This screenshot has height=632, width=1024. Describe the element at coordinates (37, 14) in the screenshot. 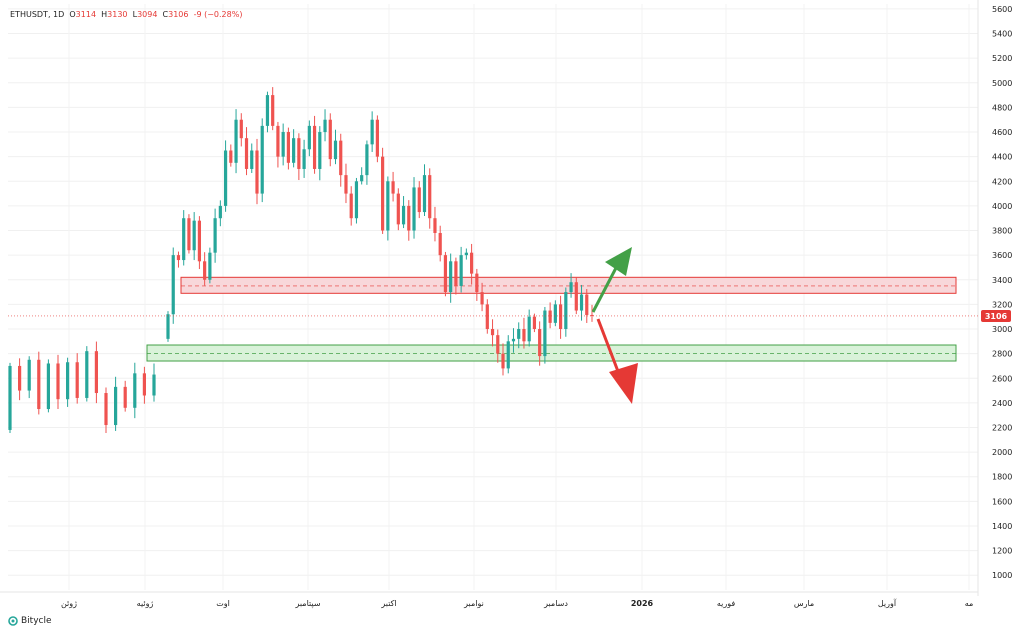

I see `symbol-label: ETHUSDT, 1D` at that location.